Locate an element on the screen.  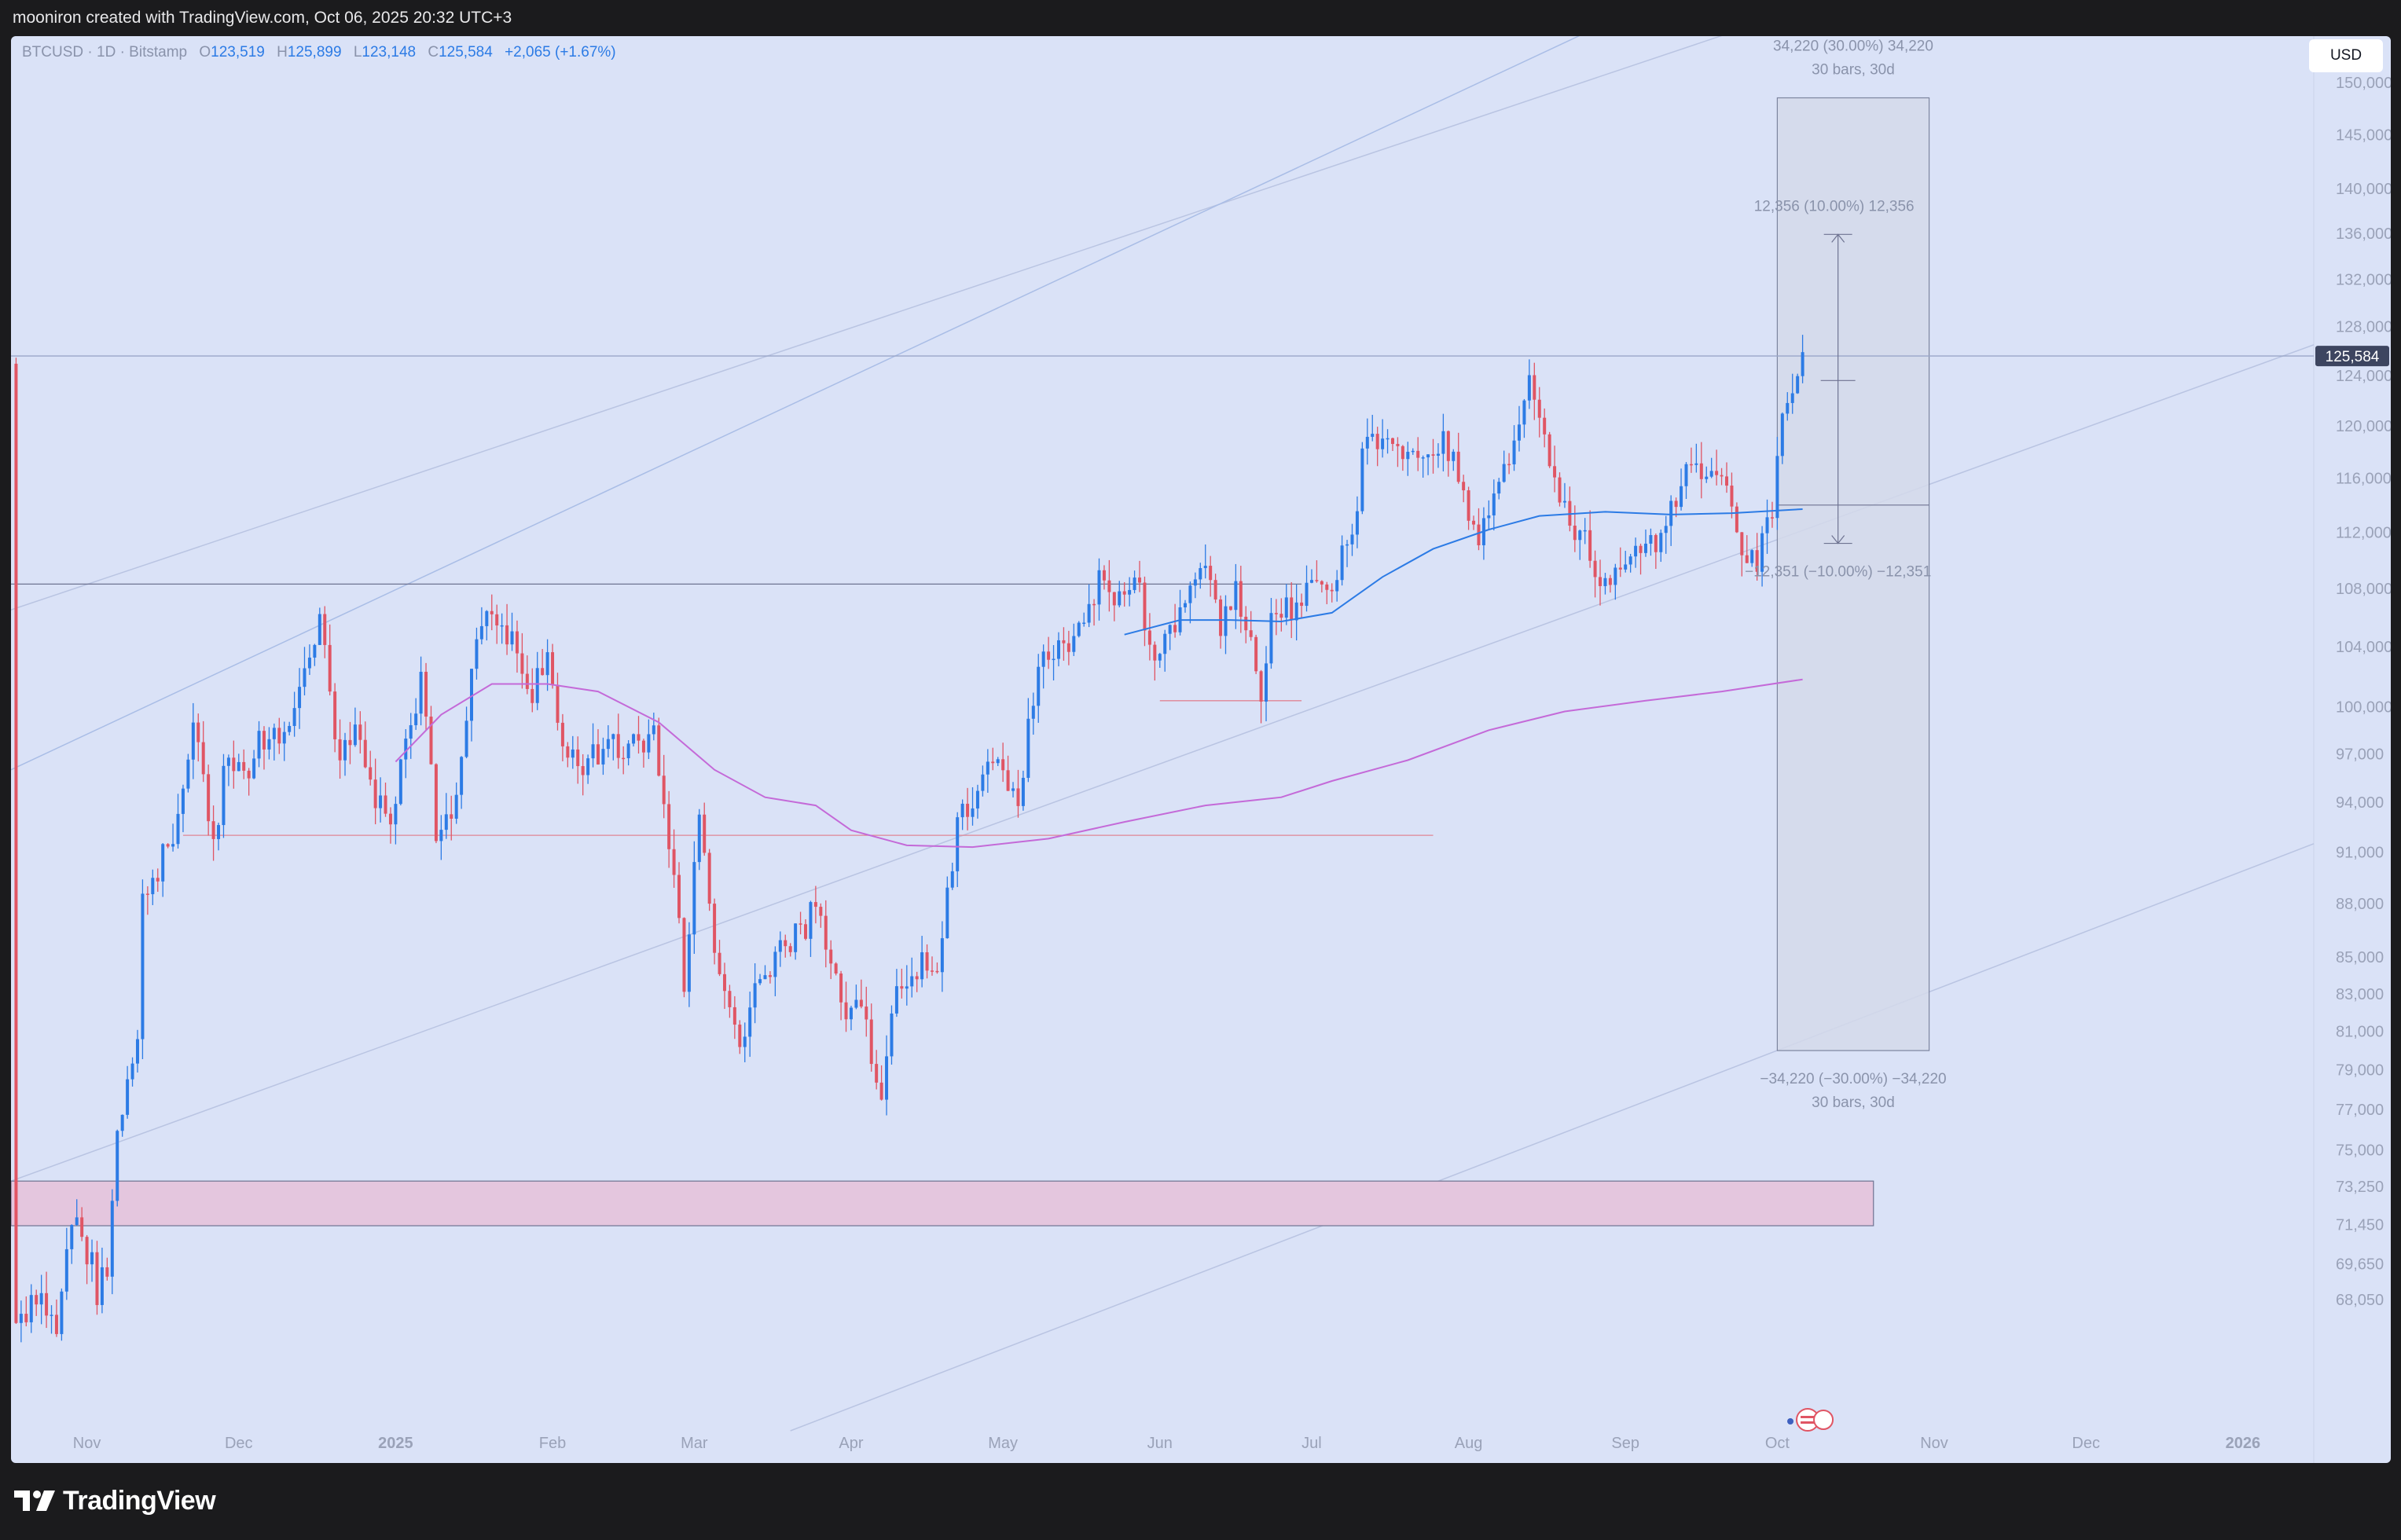
time-tick-label: May is located at coordinates (1003, 1443).